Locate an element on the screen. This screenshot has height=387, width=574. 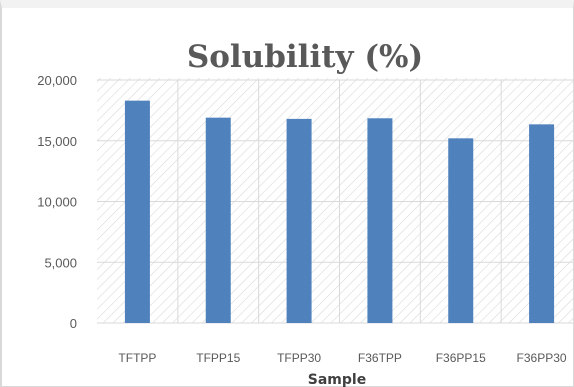
y-tick-label: 5,000 is located at coordinates (60, 262).